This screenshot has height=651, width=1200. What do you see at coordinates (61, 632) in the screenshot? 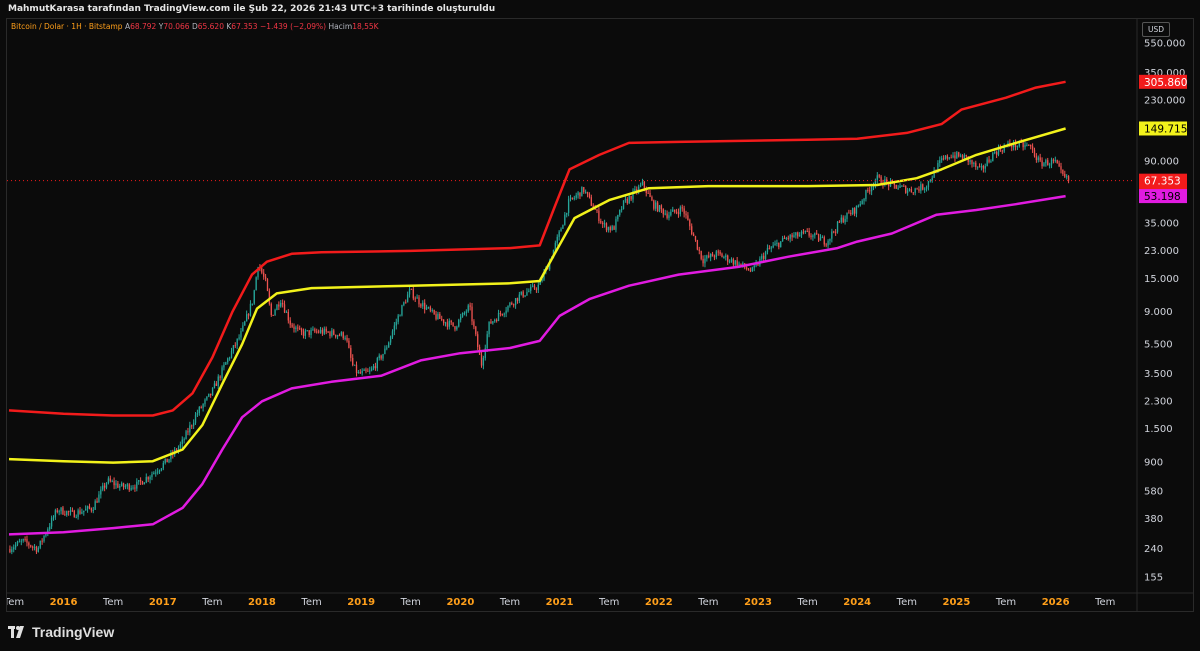
I see `tradingview-logo: TradingView` at bounding box center [61, 632].